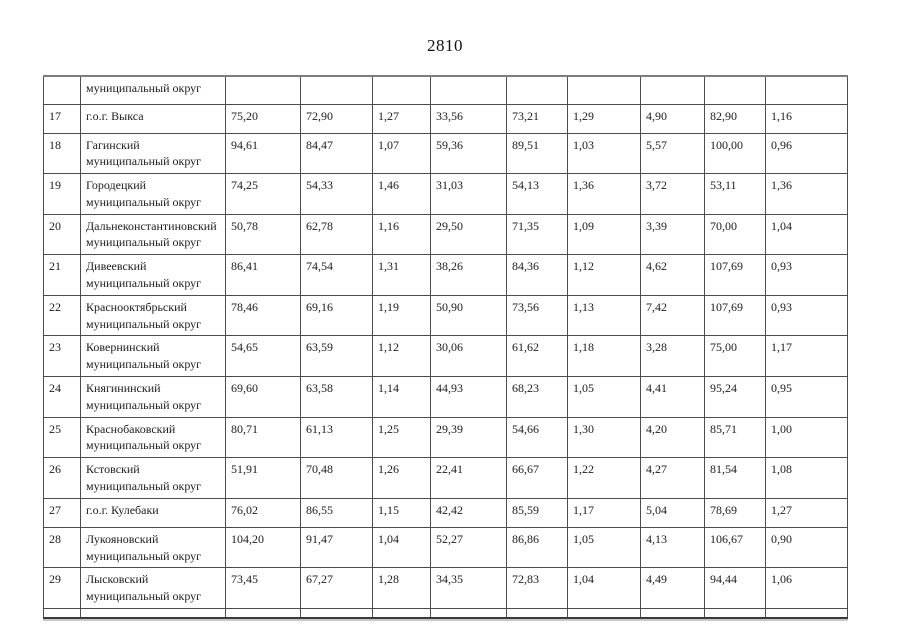 Image resolution: width=905 pixels, height=640 pixels. What do you see at coordinates (806, 588) in the screenshot?
I see `value-cell: 1,06` at bounding box center [806, 588].